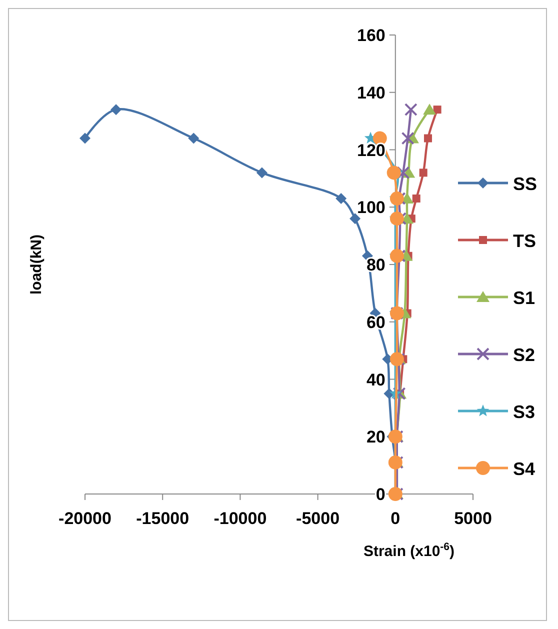 The height and width of the screenshot is (629, 558). What do you see at coordinates (473, 518) in the screenshot?
I see `x-tick-label: 5000` at bounding box center [473, 518].